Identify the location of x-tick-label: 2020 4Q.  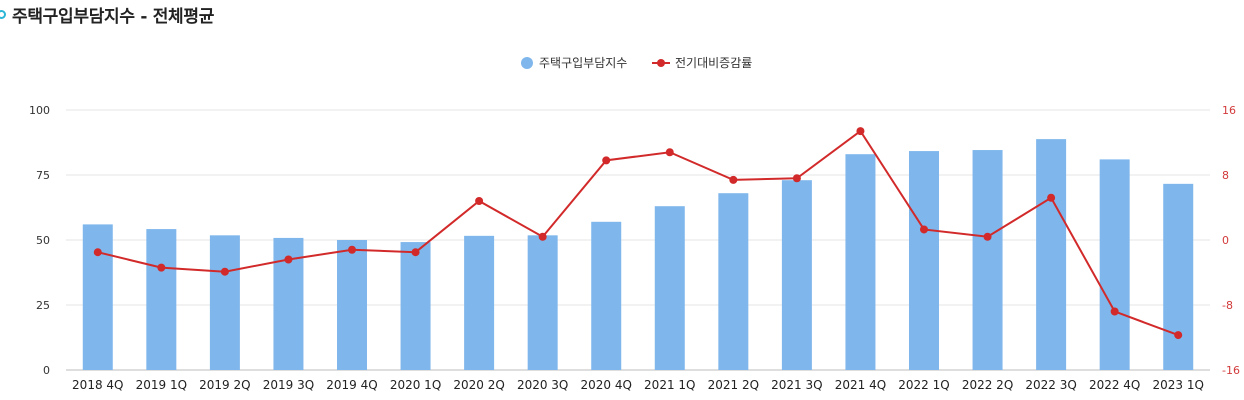
(606, 385).